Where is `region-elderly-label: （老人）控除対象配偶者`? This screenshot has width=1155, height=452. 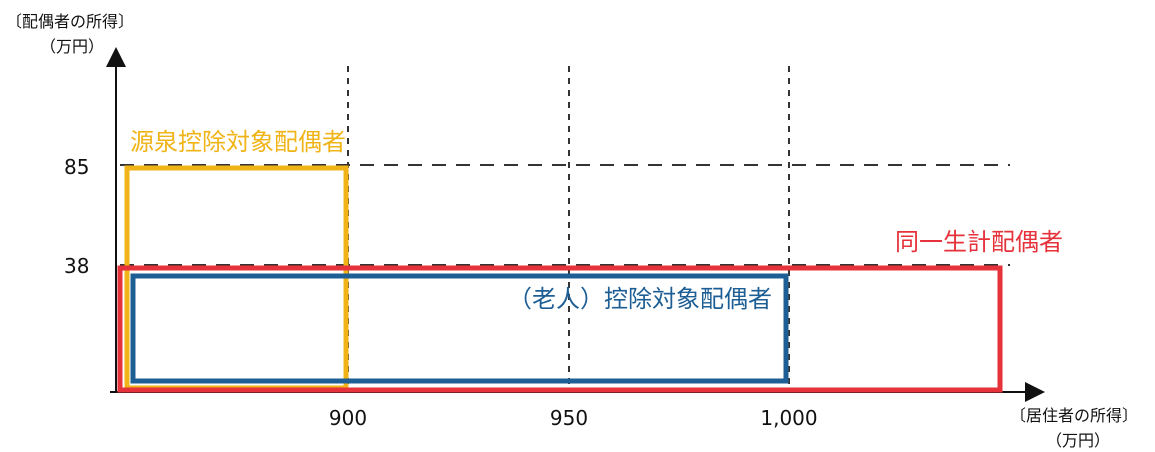
region-elderly-label: （老人）控除対象配偶者 is located at coordinates (640, 299).